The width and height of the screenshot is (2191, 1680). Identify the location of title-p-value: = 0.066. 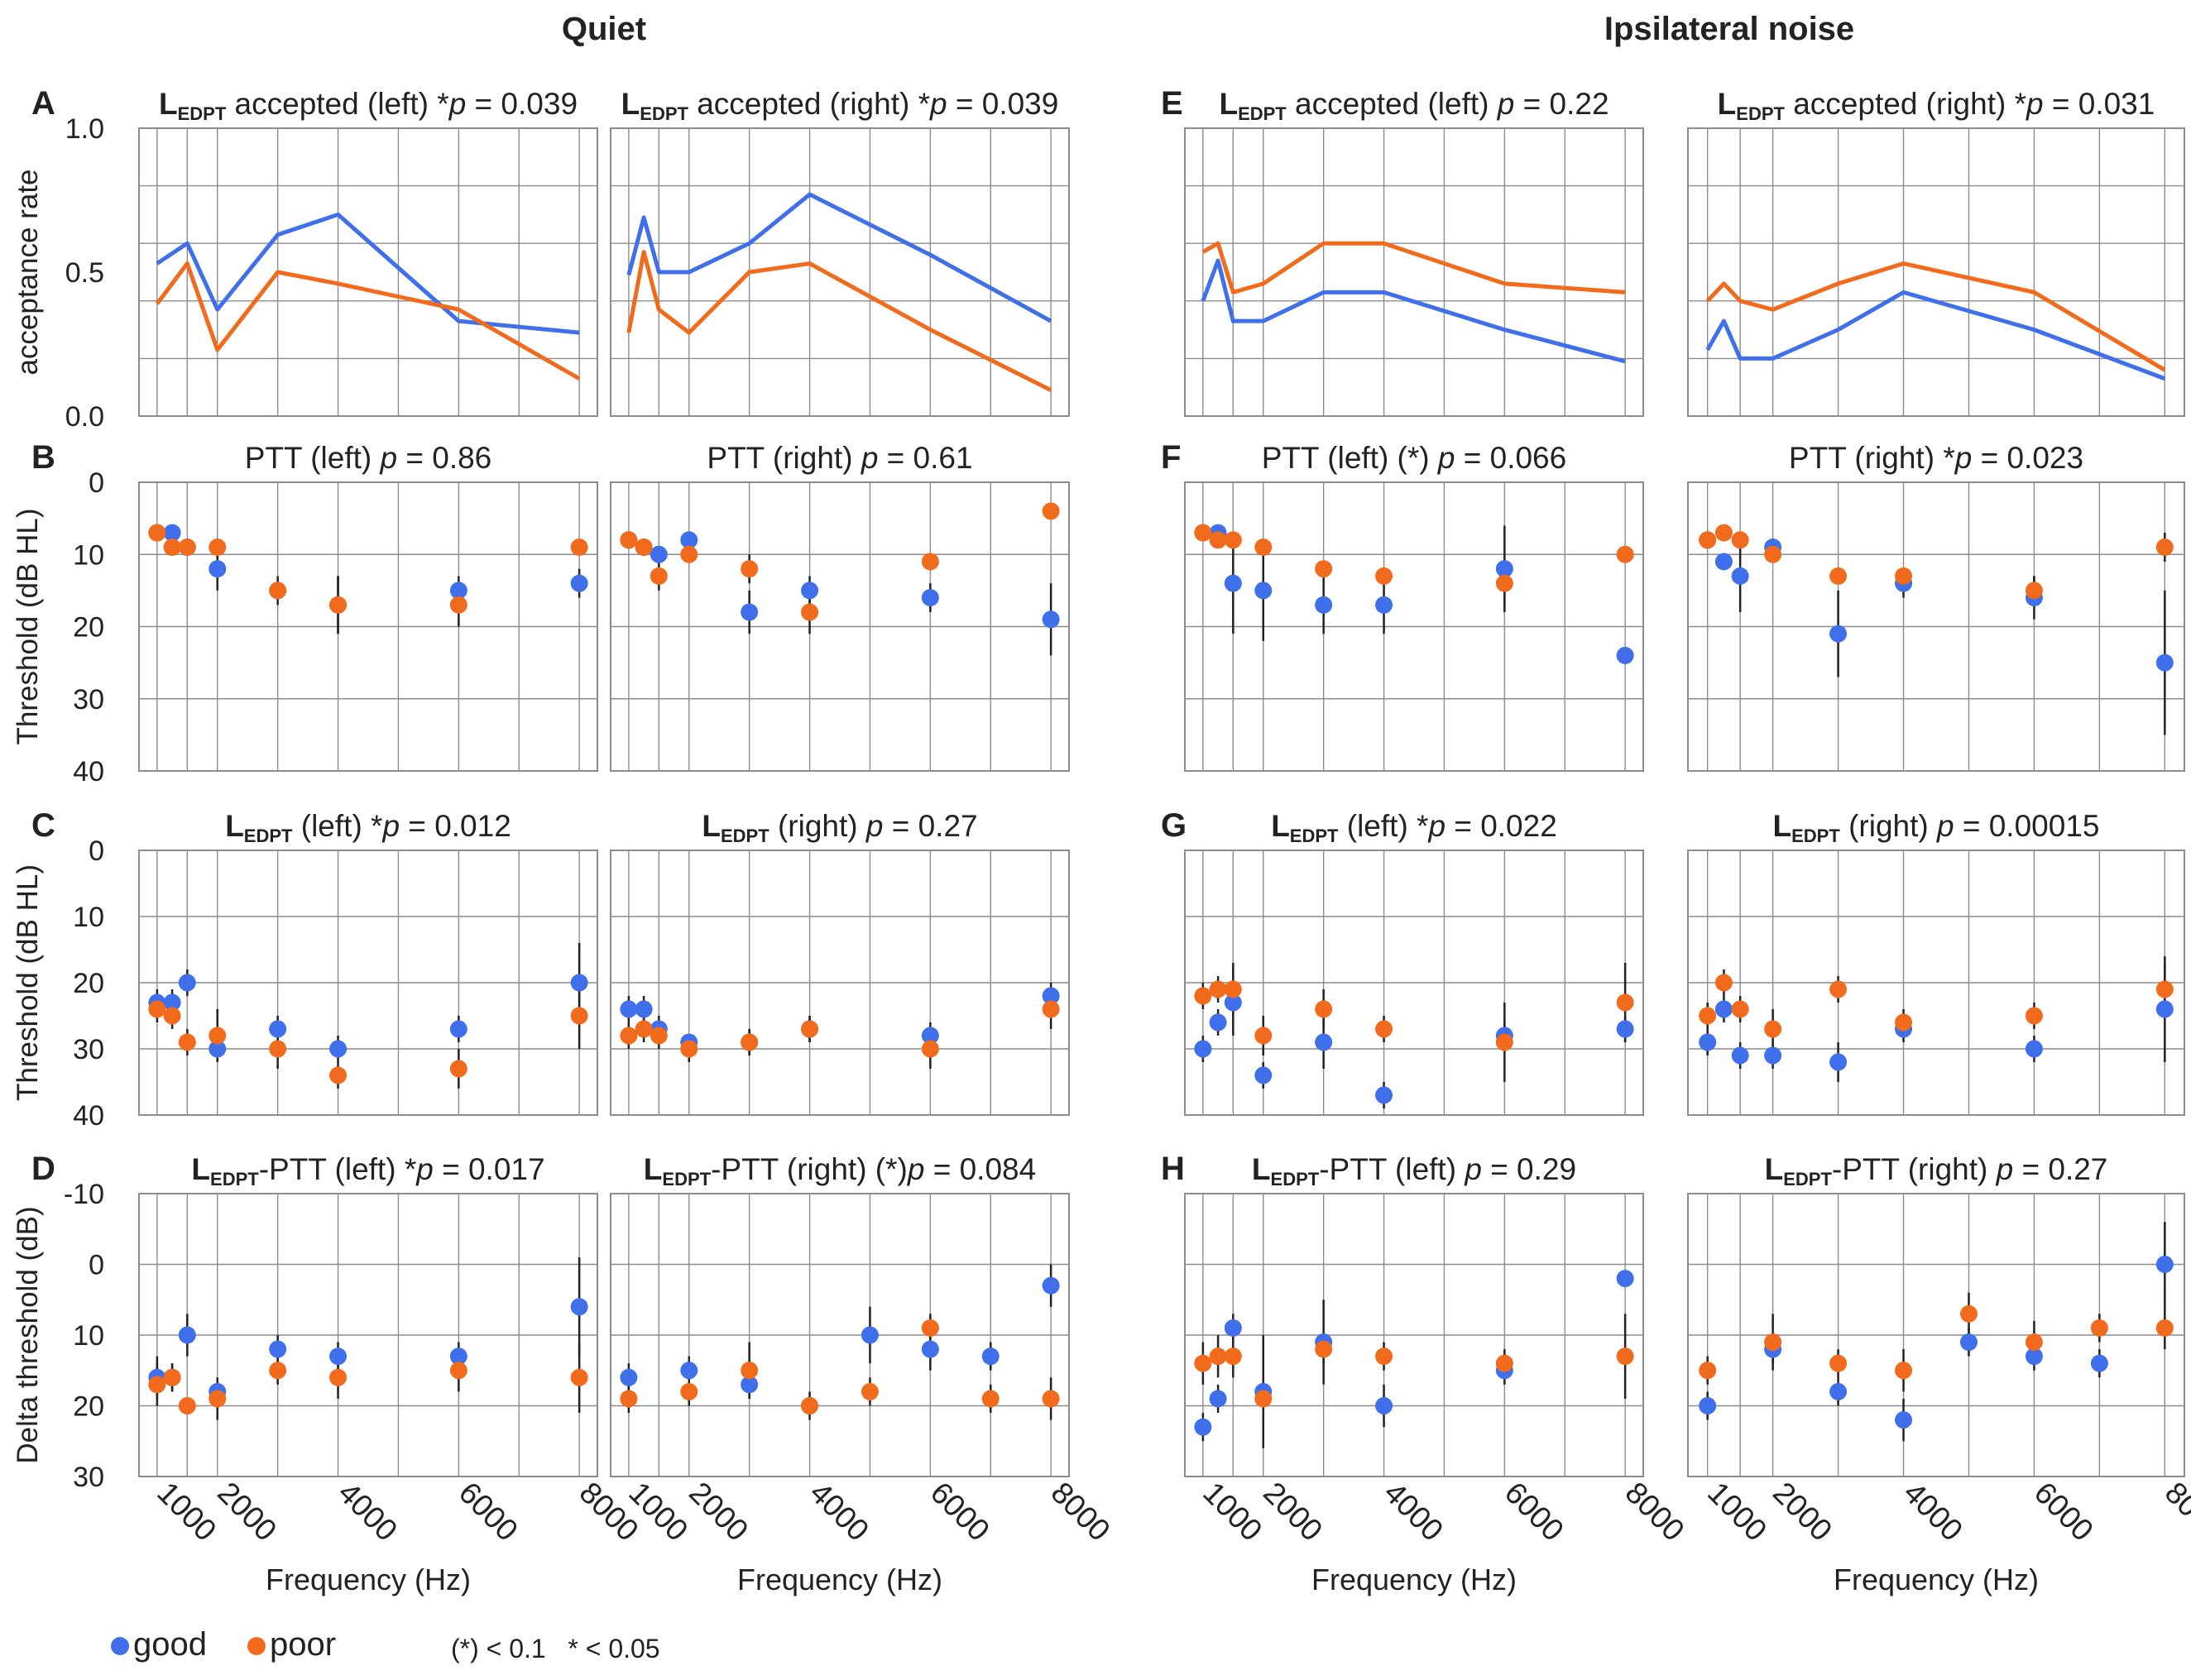
(1510, 458).